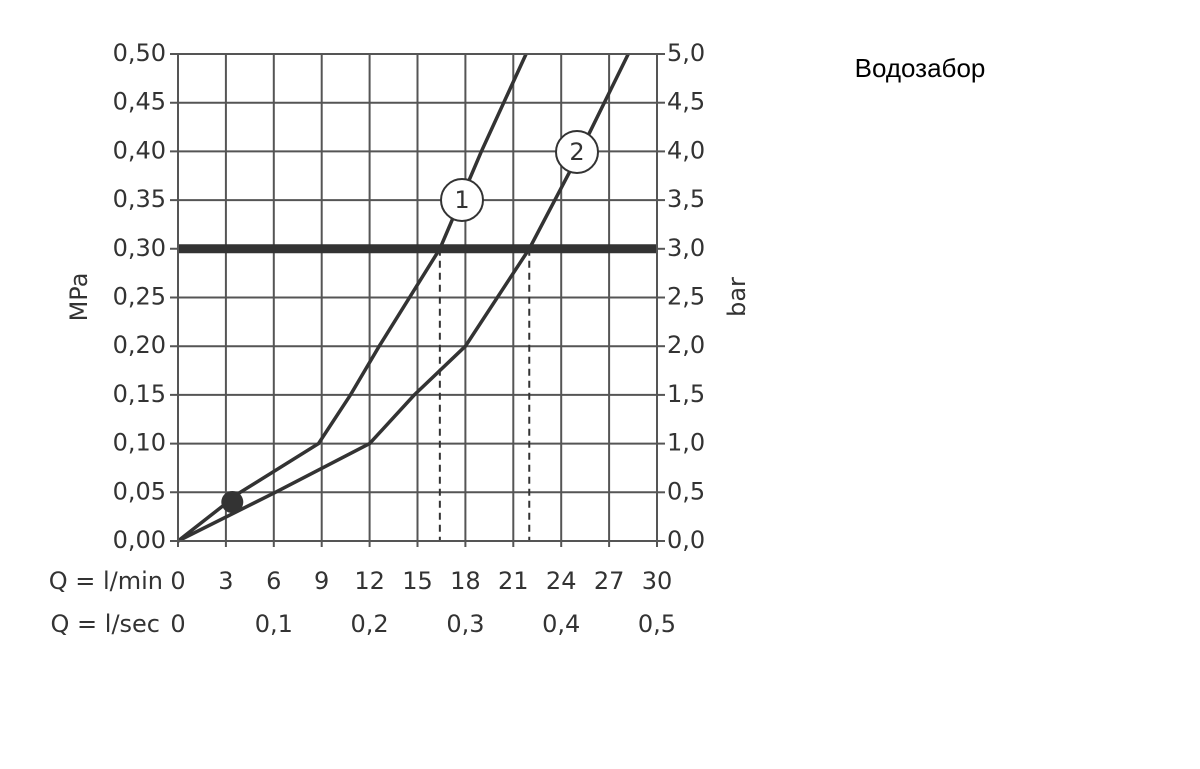  I want to click on x2-tick-label: 0,2, so click(370, 624).